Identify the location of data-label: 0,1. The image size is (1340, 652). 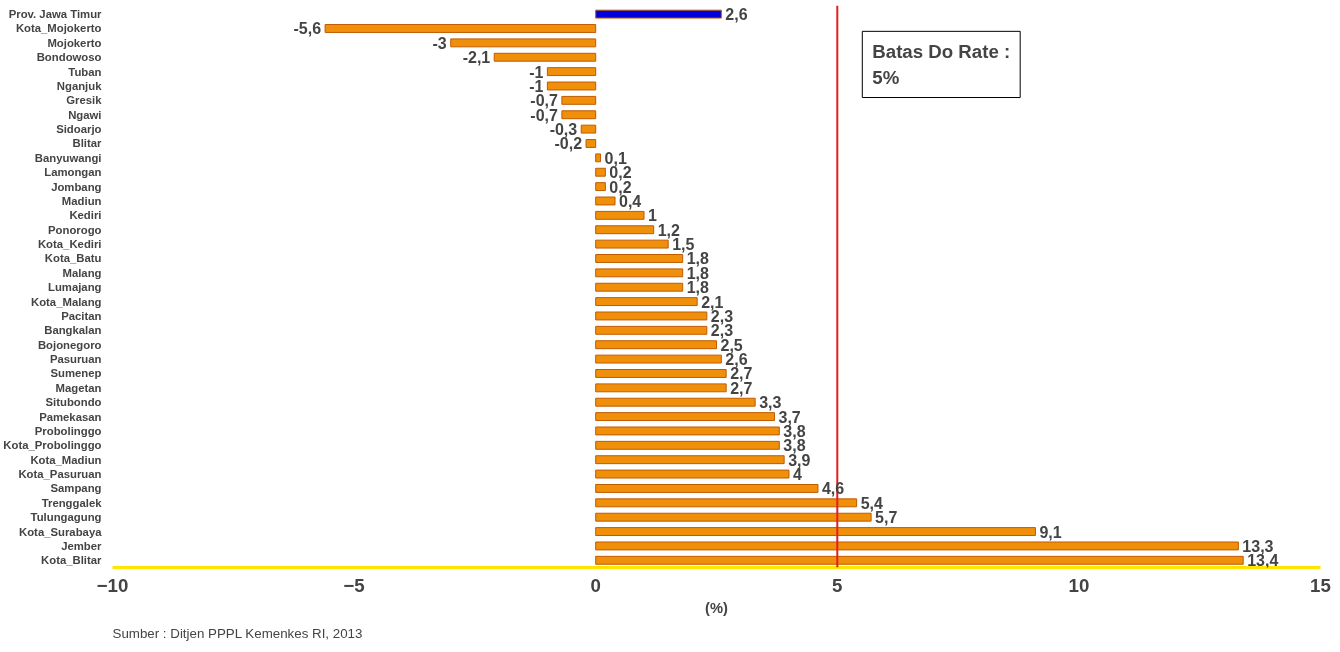
(615, 158).